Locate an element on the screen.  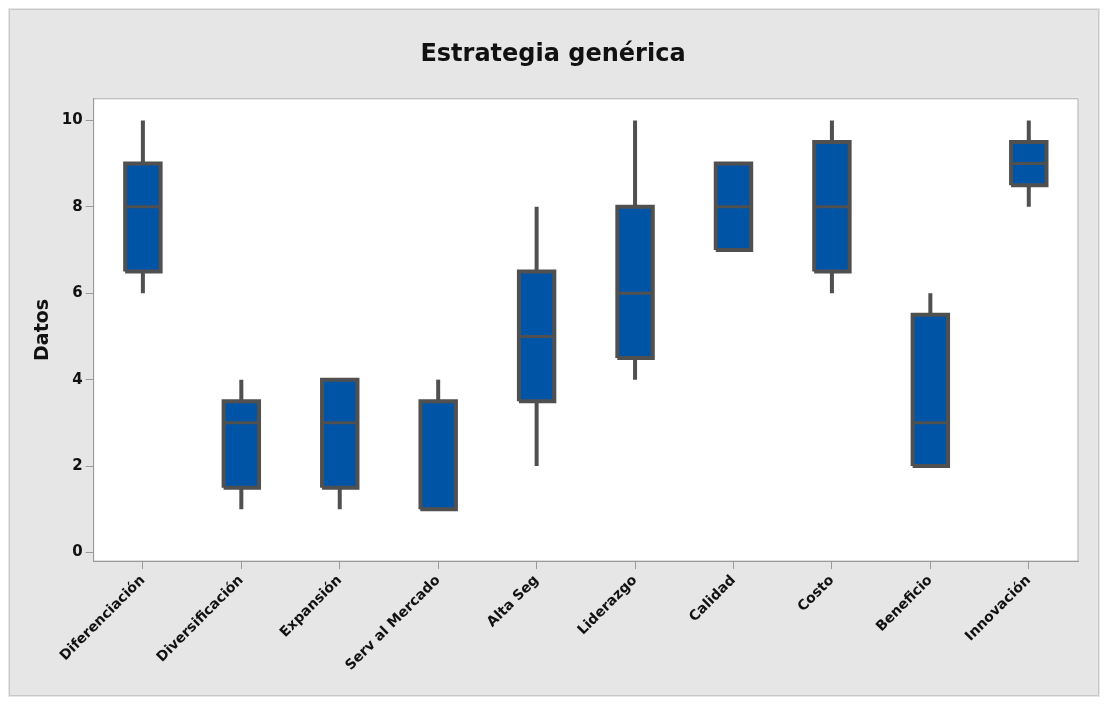
y-tick-label: 0 is located at coordinates (77, 551).